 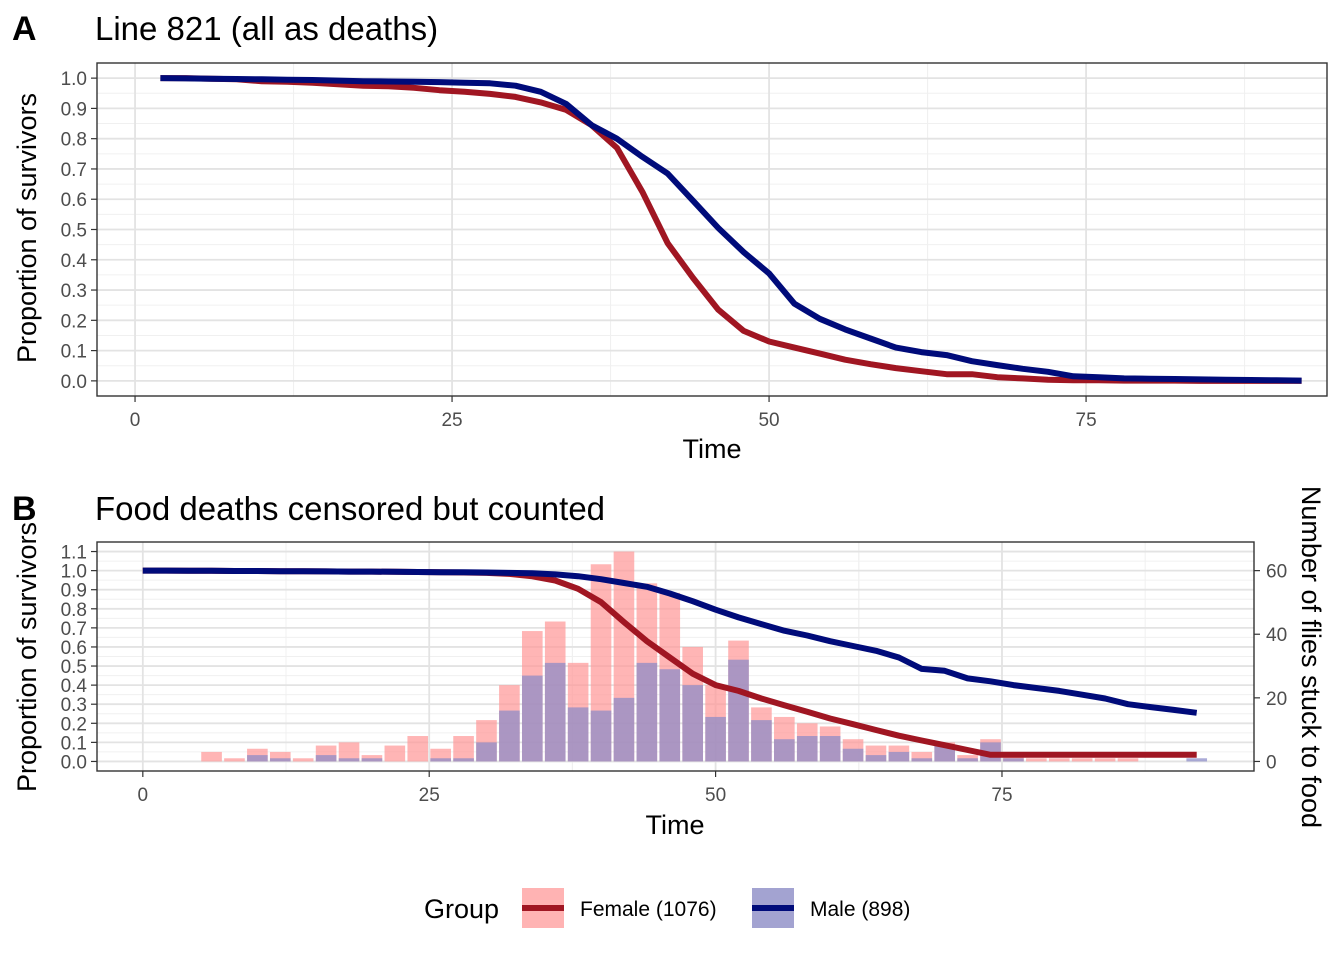 I want to click on right-y-tick-label: 60, so click(x=1276, y=572).